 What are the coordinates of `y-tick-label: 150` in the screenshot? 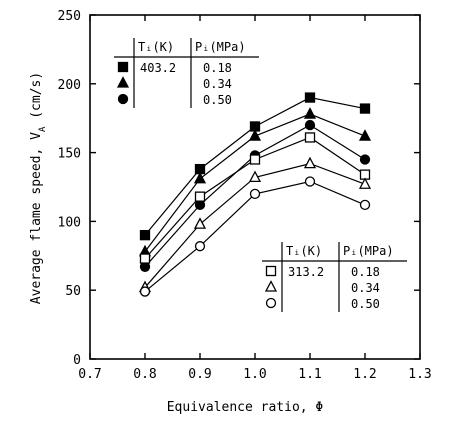 It's located at (69, 154).